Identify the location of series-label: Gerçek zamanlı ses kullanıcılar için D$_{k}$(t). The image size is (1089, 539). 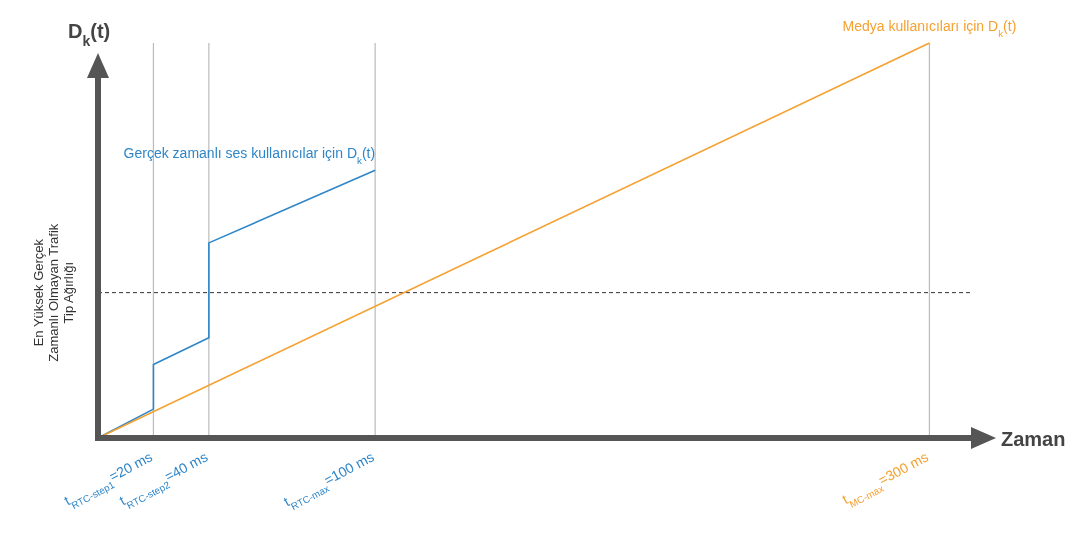
(249, 155).